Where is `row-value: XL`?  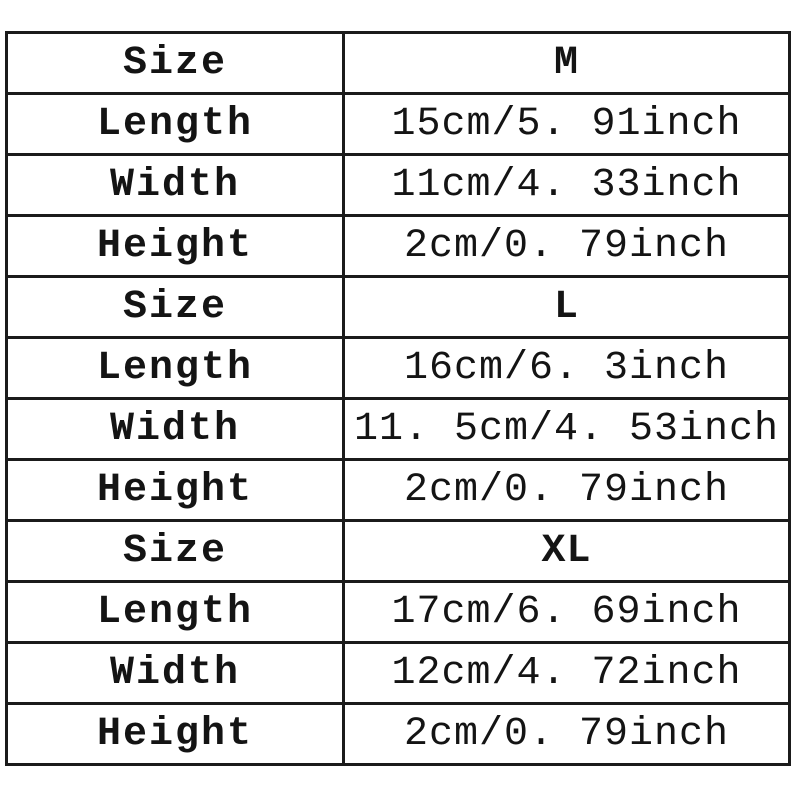 row-value: XL is located at coordinates (566, 551).